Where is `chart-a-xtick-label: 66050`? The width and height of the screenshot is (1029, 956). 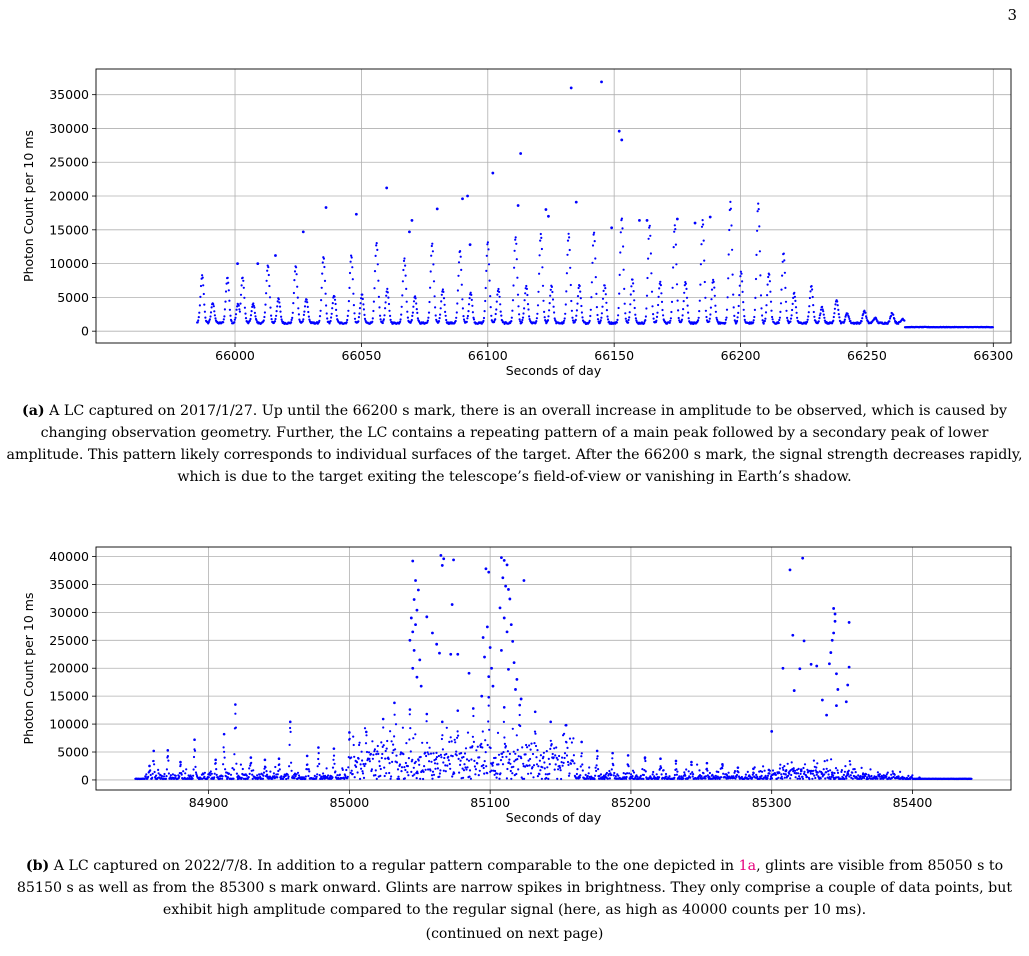 chart-a-xtick-label: 66050 is located at coordinates (362, 355).